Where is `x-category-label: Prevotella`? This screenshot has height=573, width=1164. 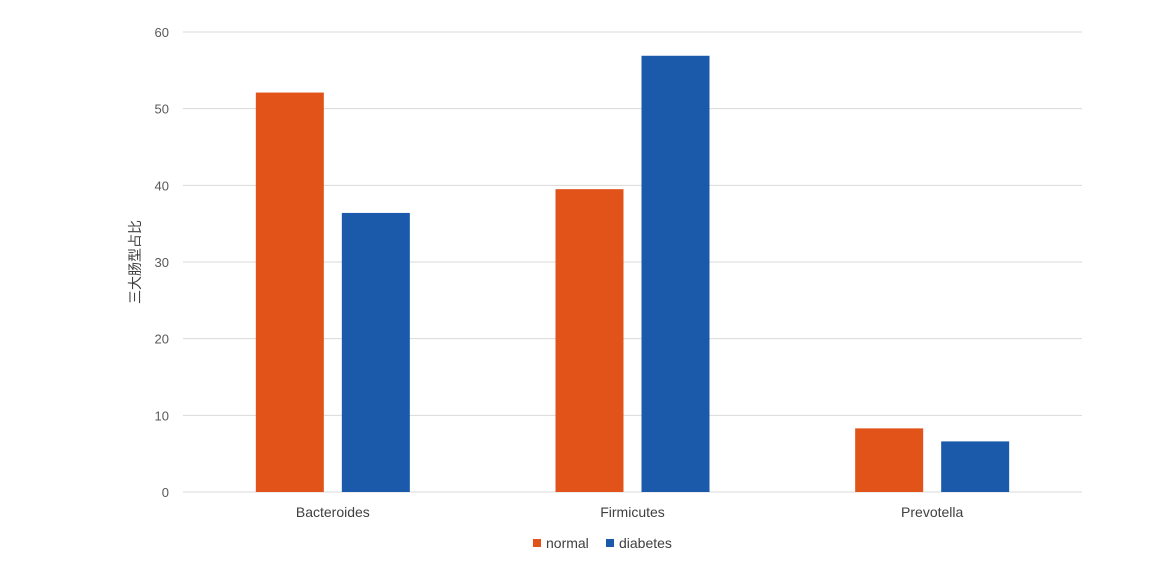 x-category-label: Prevotella is located at coordinates (932, 512).